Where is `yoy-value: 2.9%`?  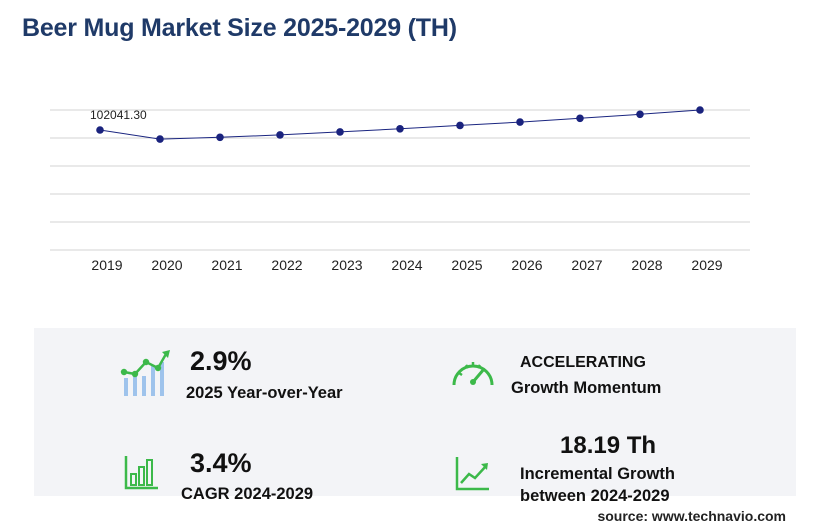 yoy-value: 2.9% is located at coordinates (221, 361).